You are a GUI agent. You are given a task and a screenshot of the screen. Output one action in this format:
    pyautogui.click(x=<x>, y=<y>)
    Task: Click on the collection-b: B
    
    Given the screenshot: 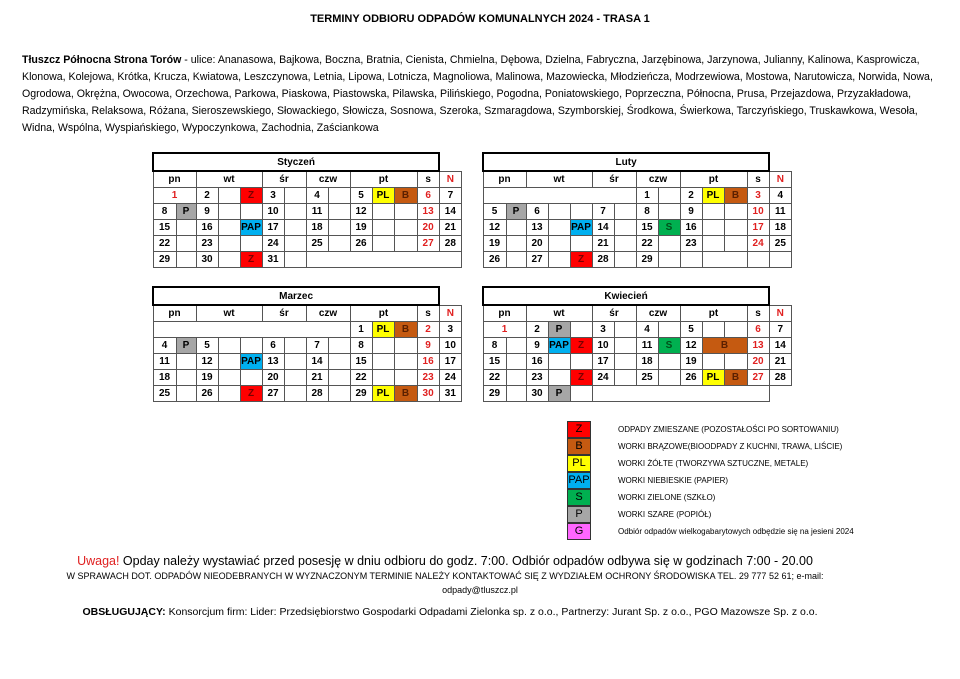 What is the action you would take?
    pyautogui.click(x=724, y=345)
    